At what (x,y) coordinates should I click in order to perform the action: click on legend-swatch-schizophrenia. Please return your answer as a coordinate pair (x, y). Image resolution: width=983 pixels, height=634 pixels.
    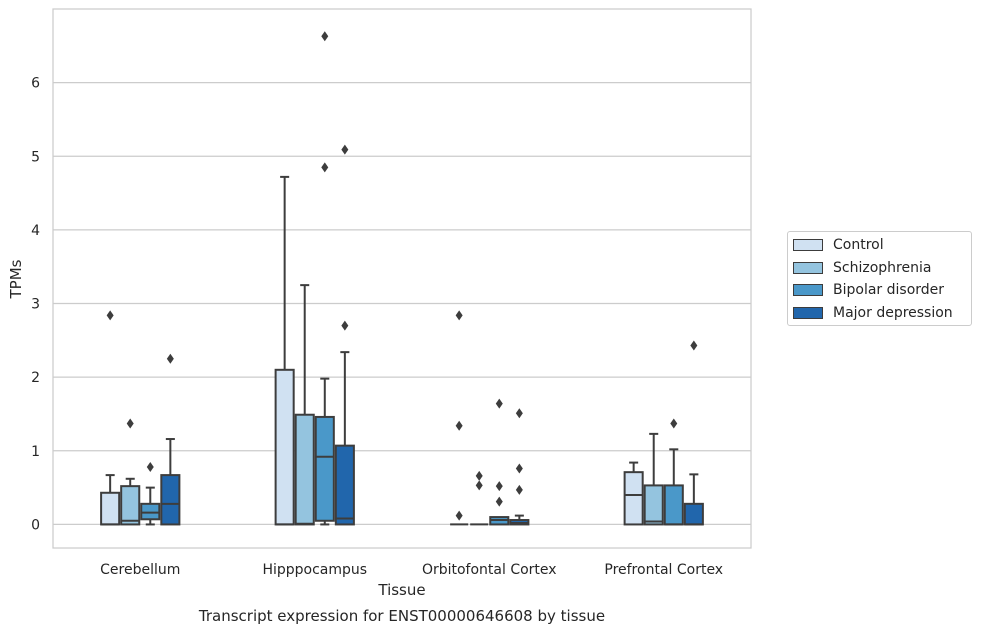
    Looking at the image, I should click on (808, 268).